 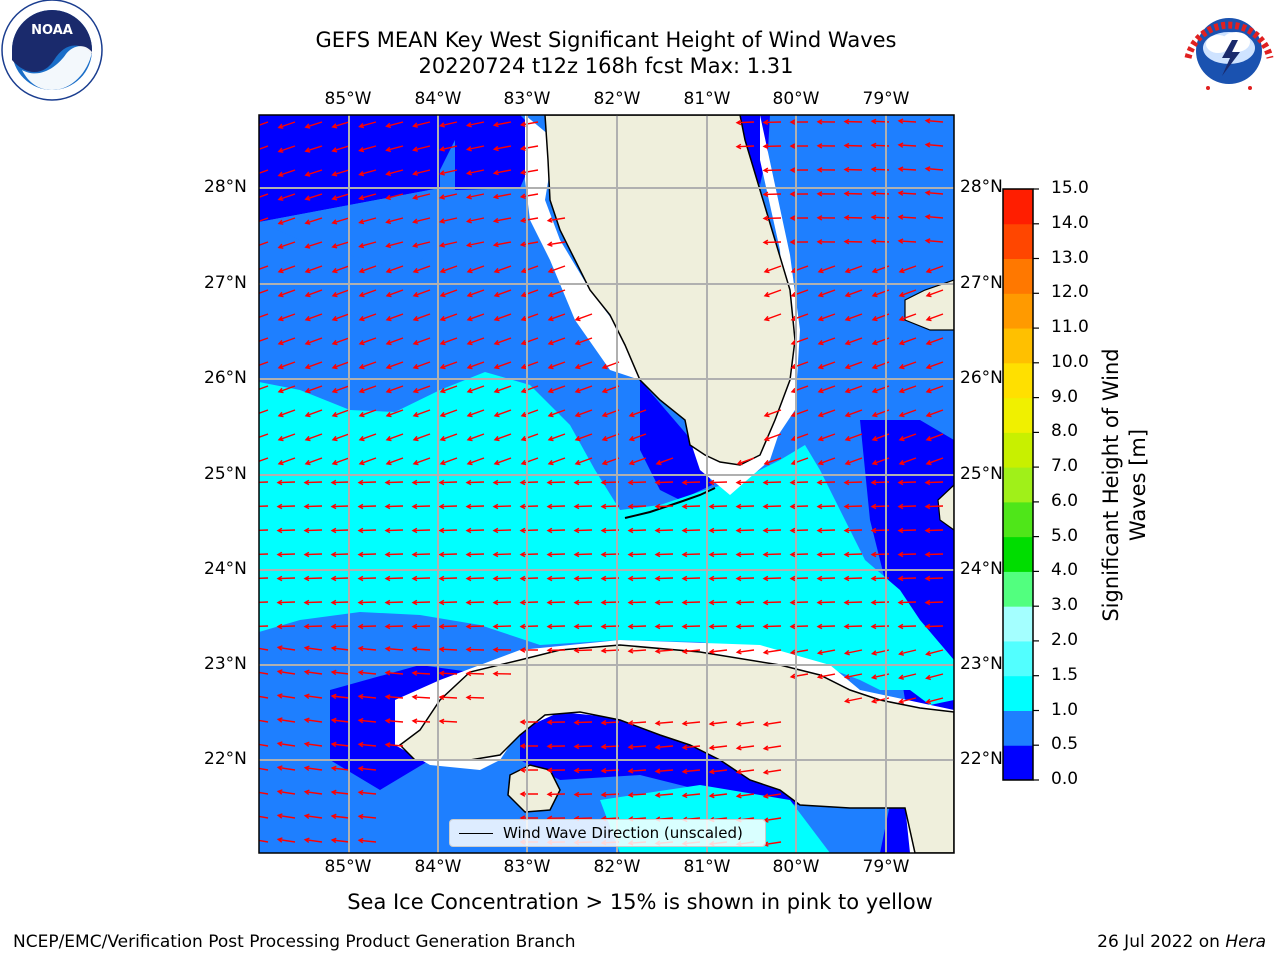 What do you see at coordinates (617, 99) in the screenshot?
I see `lon-label-top-82w: 82°W` at bounding box center [617, 99].